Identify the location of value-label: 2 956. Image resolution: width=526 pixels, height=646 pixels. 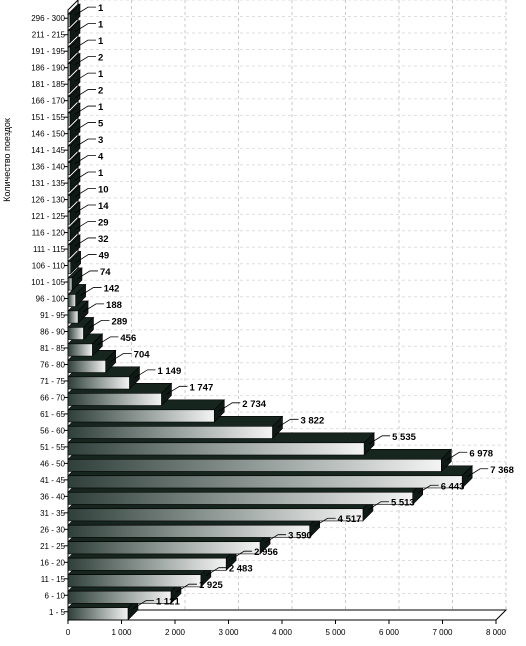
(266, 552).